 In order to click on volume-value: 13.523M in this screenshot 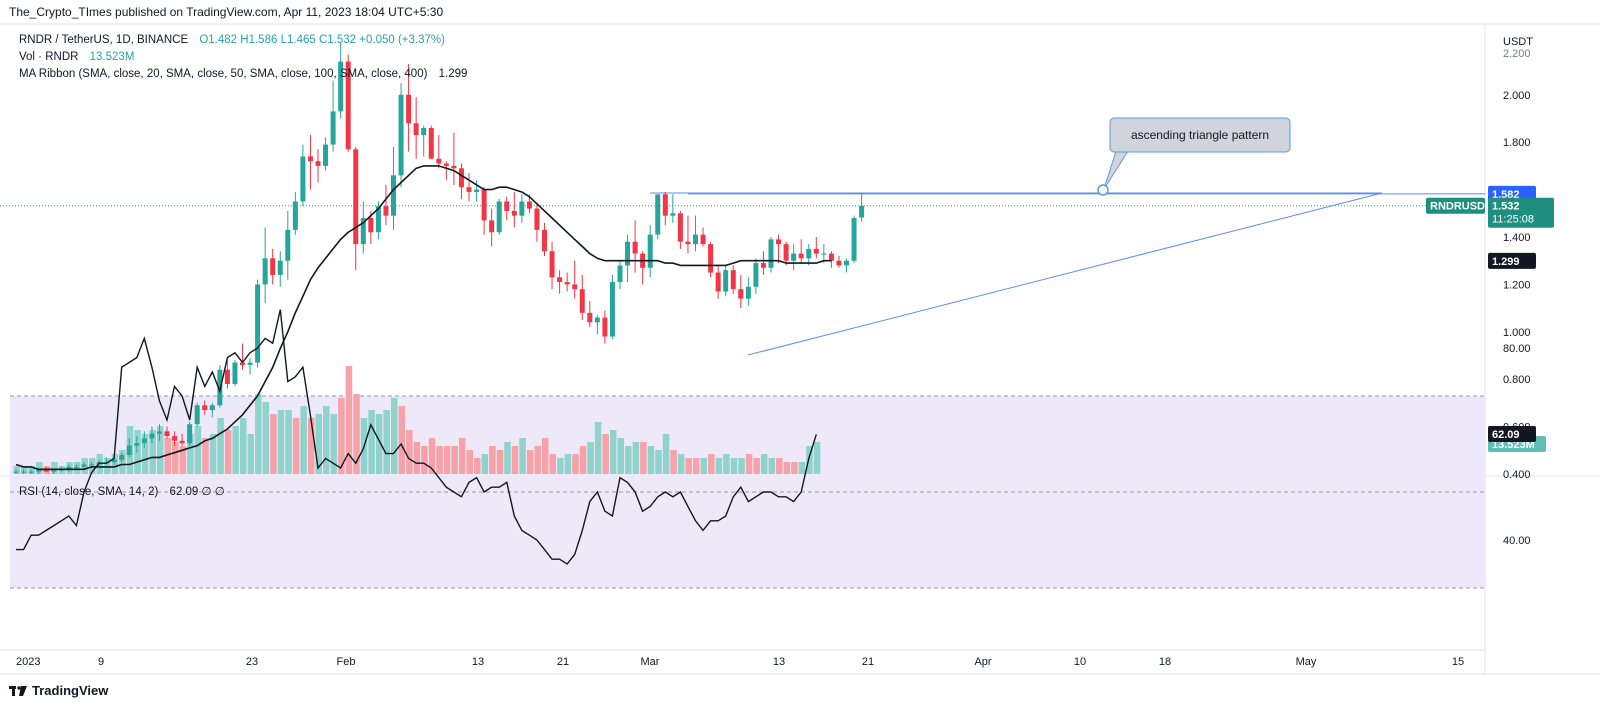, I will do `click(112, 57)`.